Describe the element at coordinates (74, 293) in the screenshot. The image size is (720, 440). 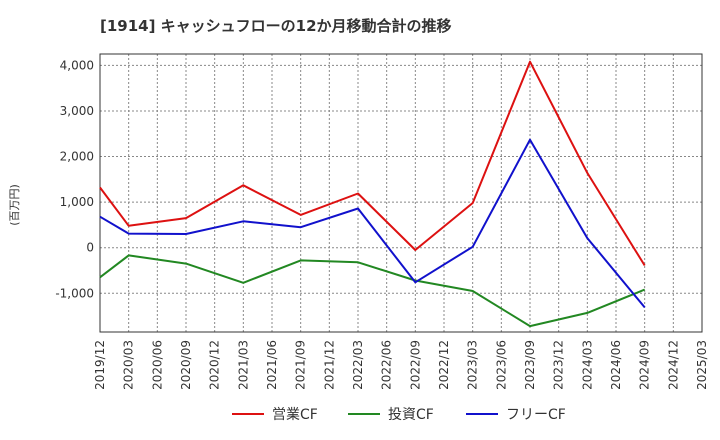
I see `y-tick-label: -1,000` at that location.